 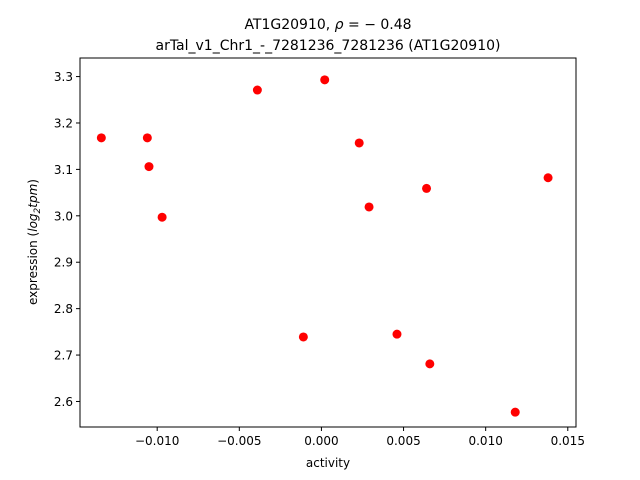 What do you see at coordinates (63, 356) in the screenshot?
I see `y-tick-label: 2.7` at bounding box center [63, 356].